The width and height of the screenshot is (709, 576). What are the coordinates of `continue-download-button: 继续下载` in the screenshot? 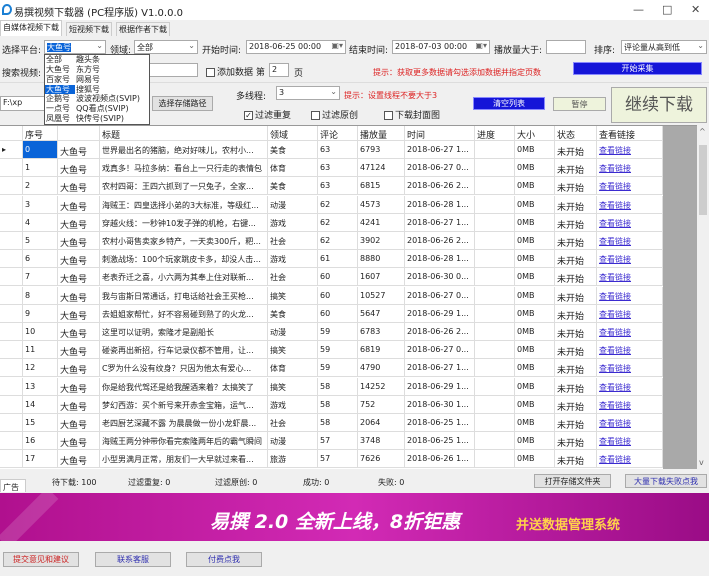 It's located at (659, 105).